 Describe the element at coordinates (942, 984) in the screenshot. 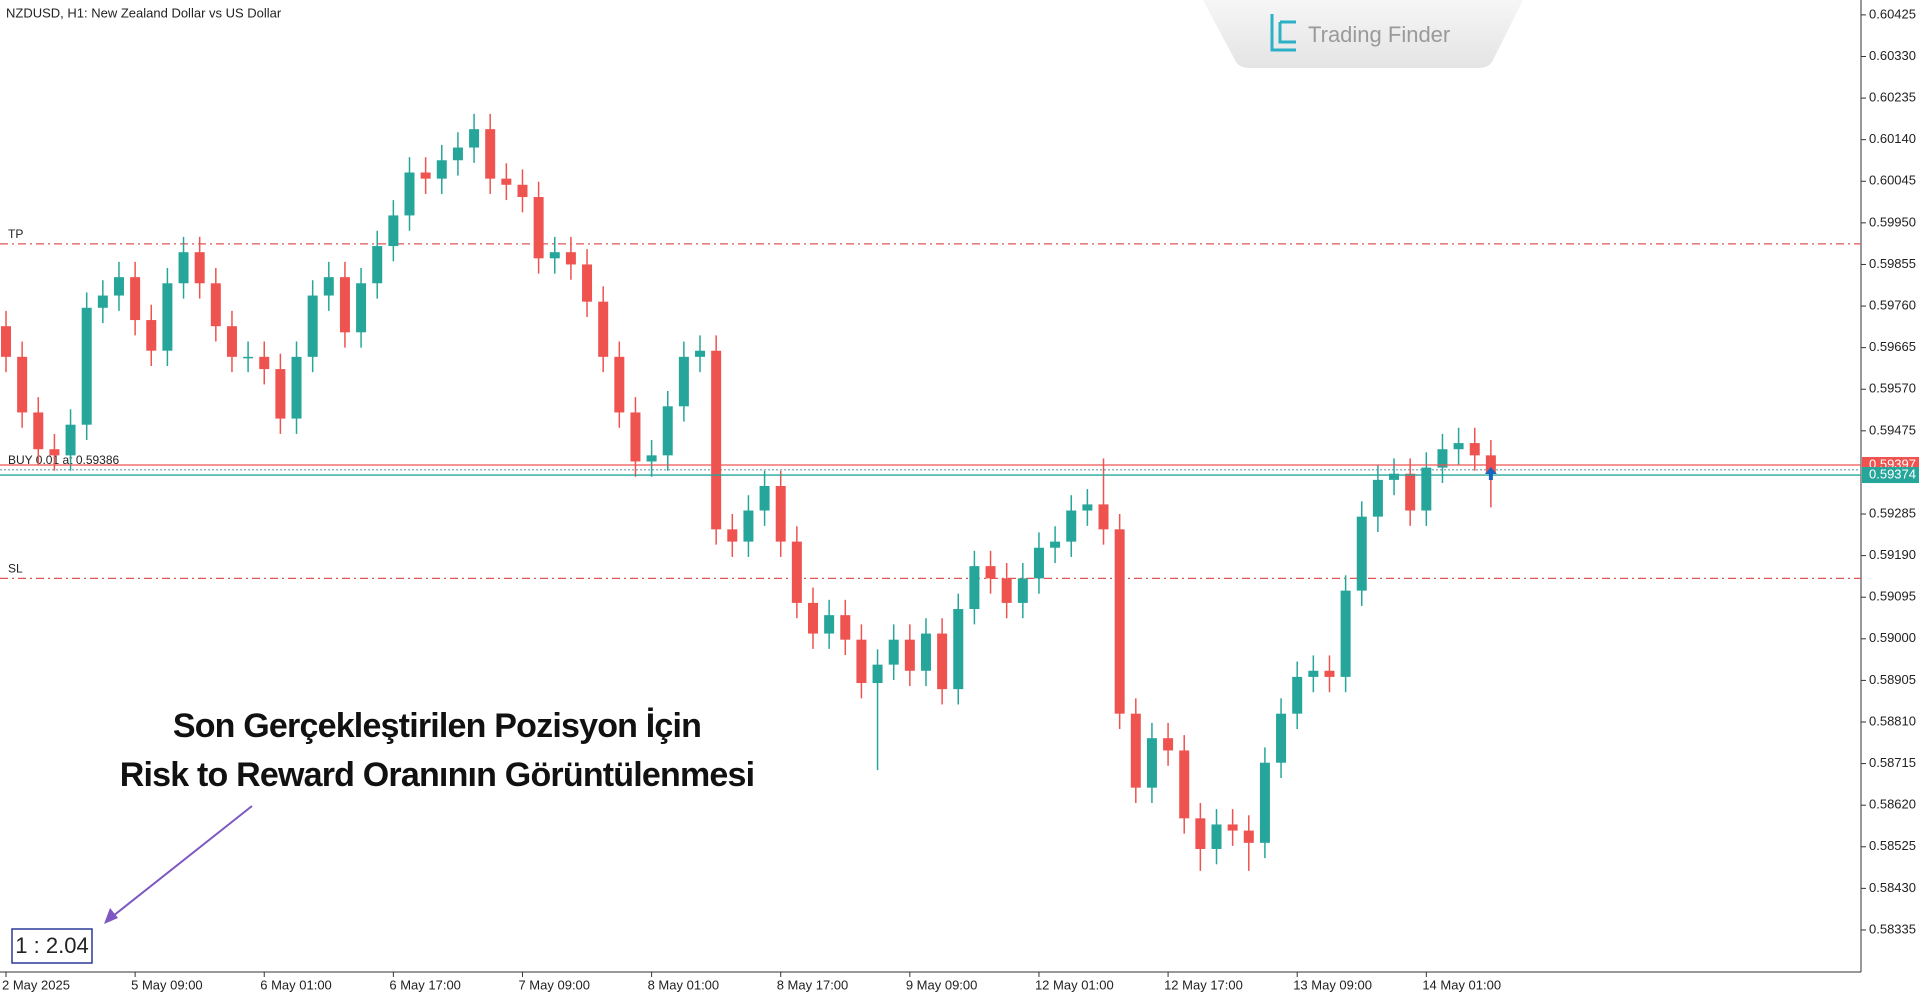

I see `x-tick-label: 9 May 09:00` at that location.